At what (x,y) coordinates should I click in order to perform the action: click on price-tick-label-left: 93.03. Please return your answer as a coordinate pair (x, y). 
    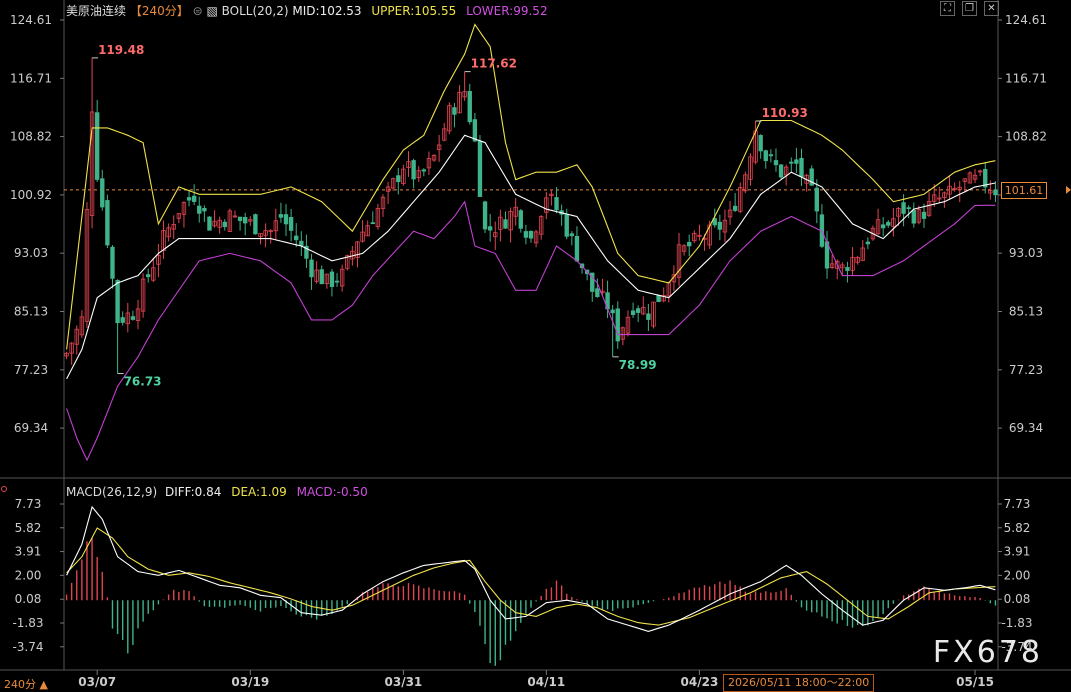
    Looking at the image, I should click on (31, 253).